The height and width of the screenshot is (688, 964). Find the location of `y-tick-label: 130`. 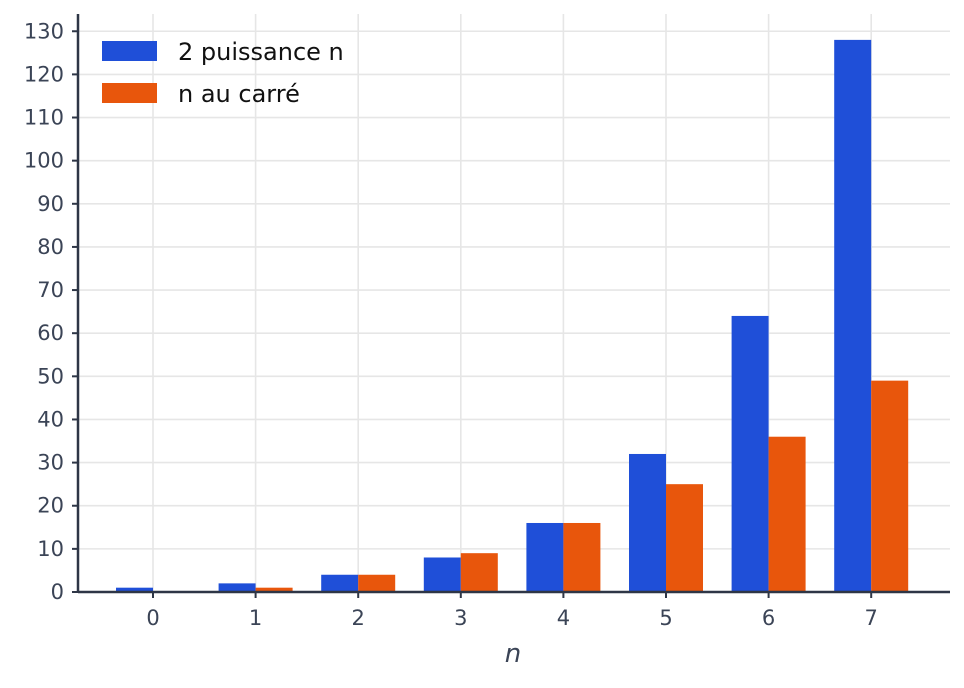

y-tick-label: 130 is located at coordinates (44, 31).